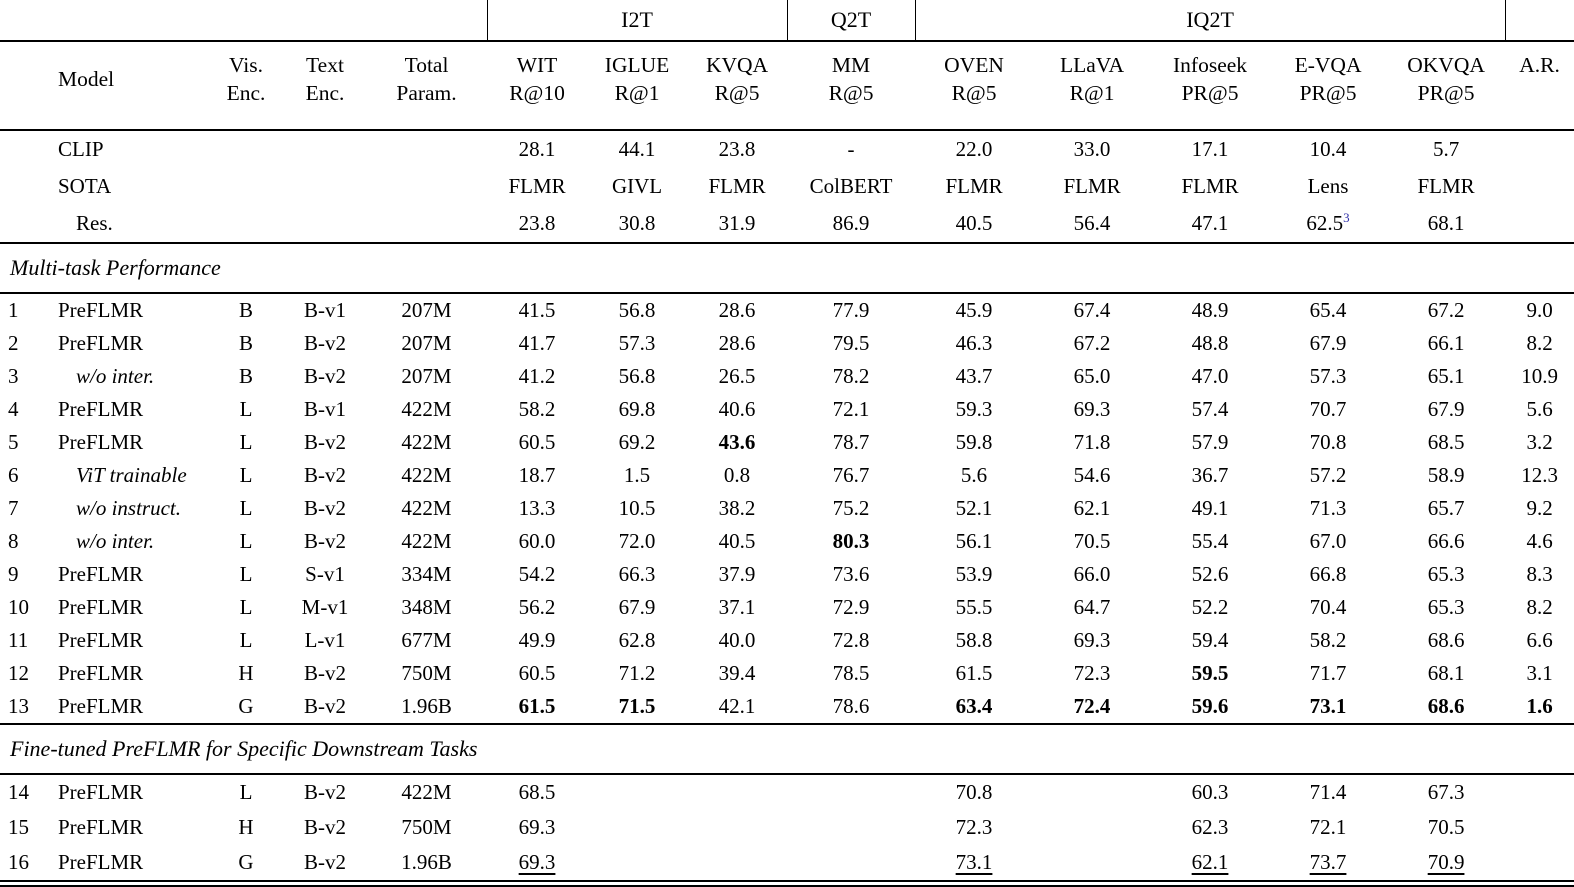 The image size is (1574, 887). What do you see at coordinates (427, 863) in the screenshot?
I see `total-param-cell: 1.96B` at bounding box center [427, 863].